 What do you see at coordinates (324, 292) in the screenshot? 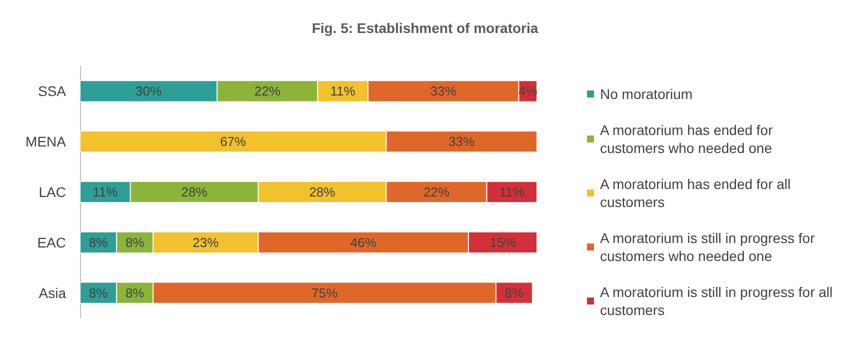
I see `data-label: 75%` at bounding box center [324, 292].